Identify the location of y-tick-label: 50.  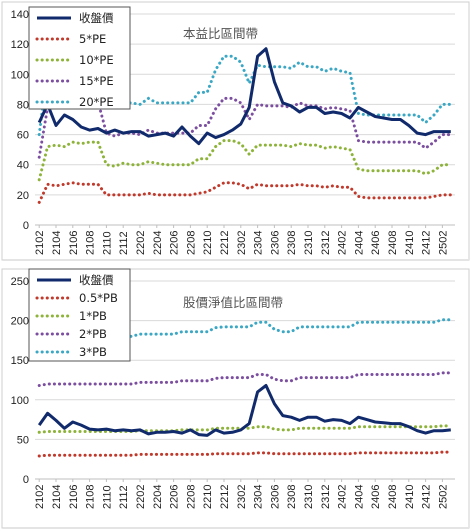
(23, 440).